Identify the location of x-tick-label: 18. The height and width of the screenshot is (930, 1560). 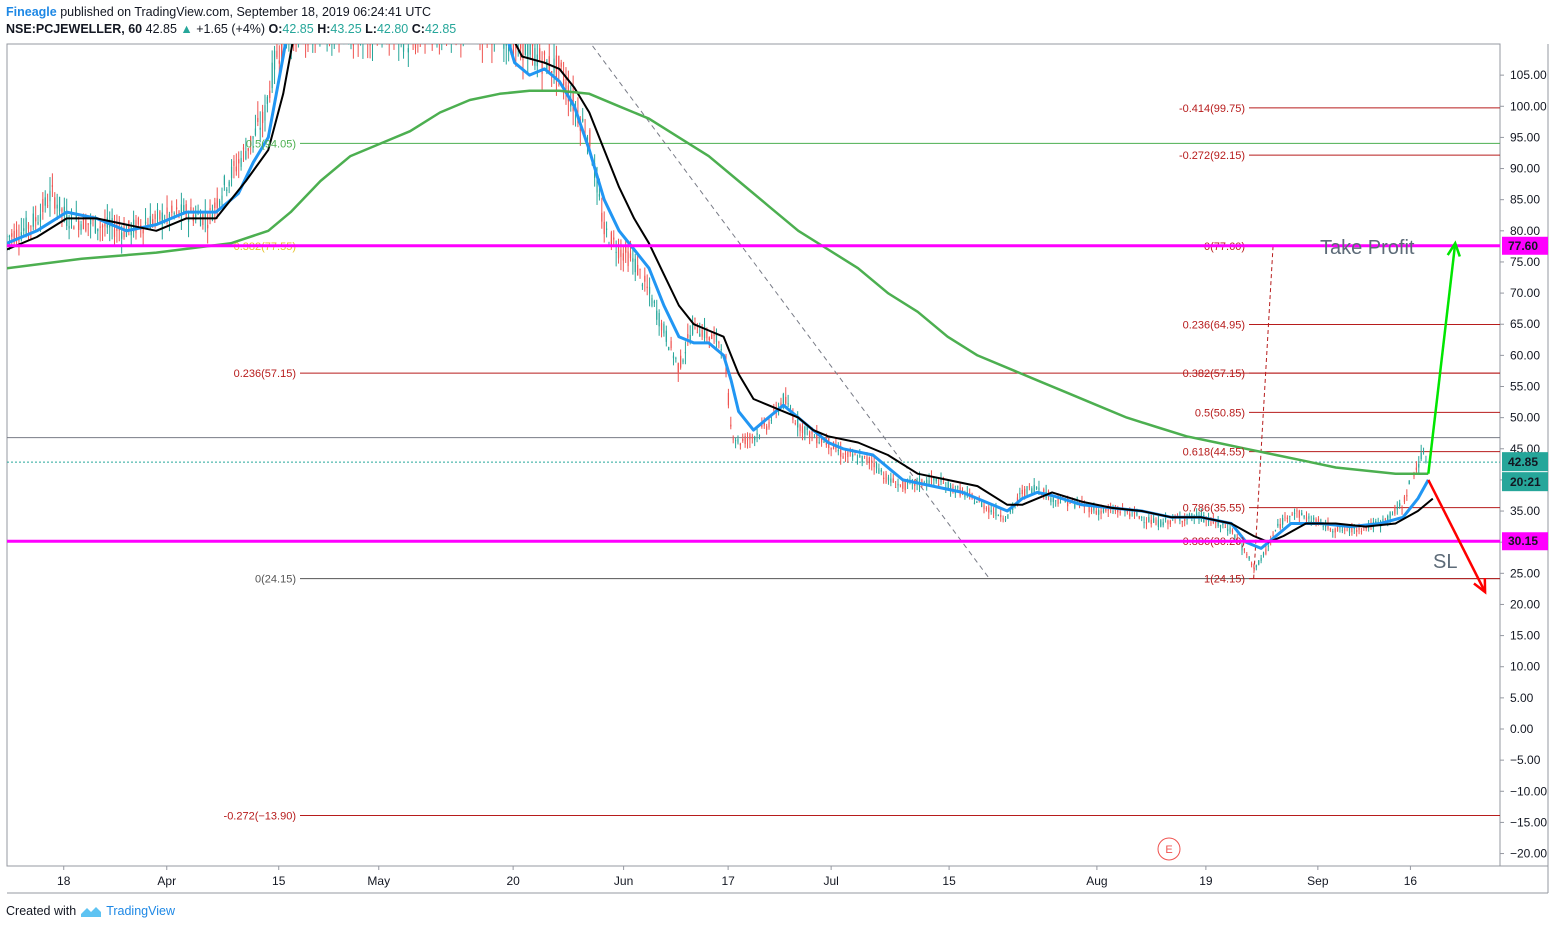
(64, 881).